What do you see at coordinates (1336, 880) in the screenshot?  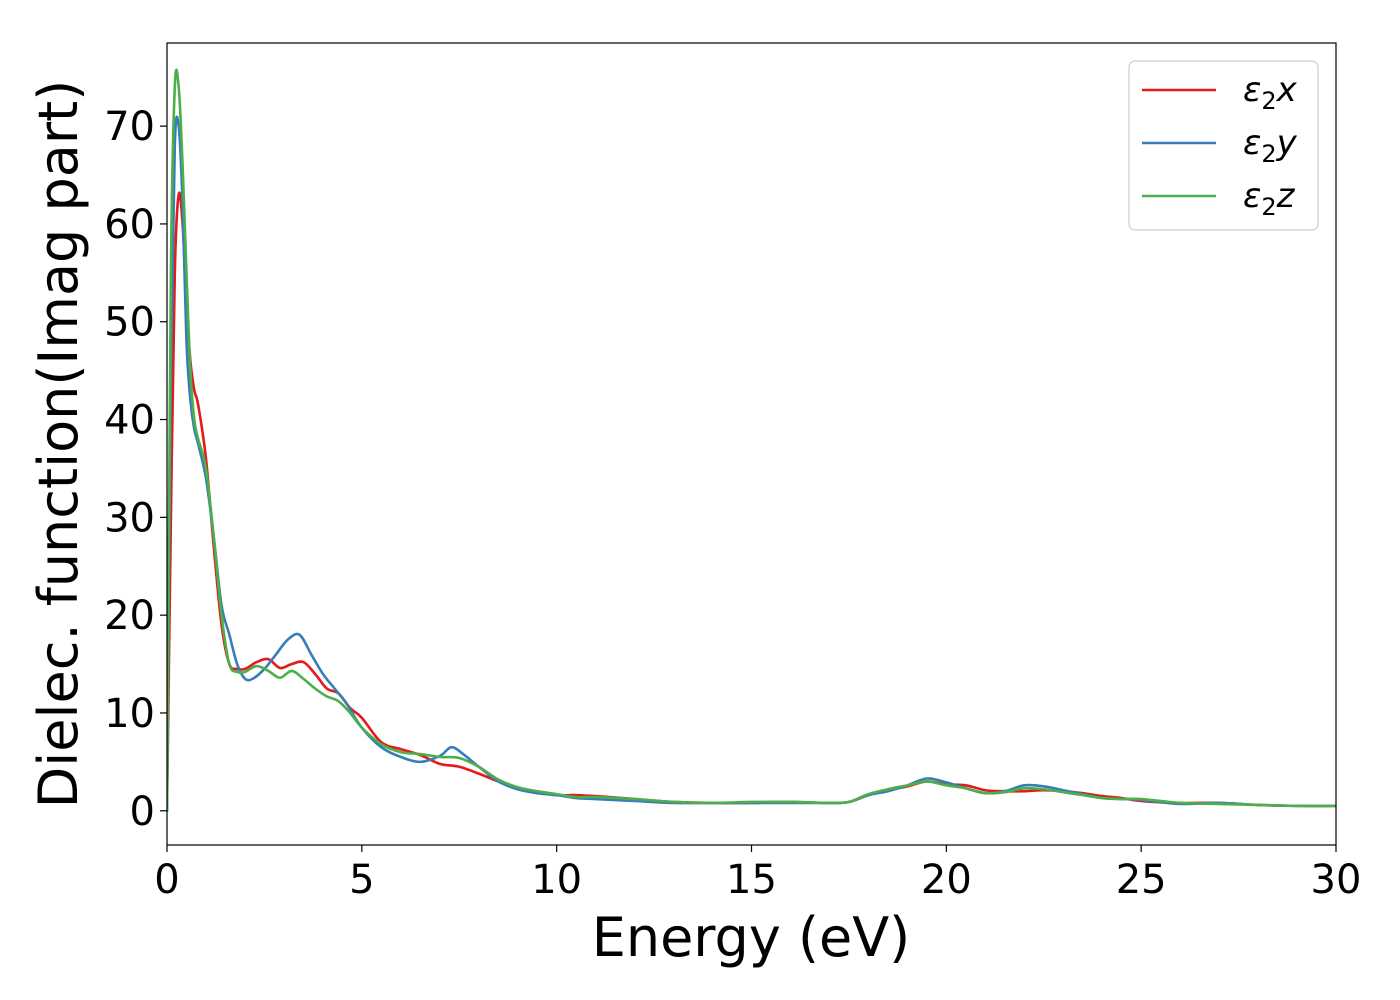 I see `x-tick-label: 30` at bounding box center [1336, 880].